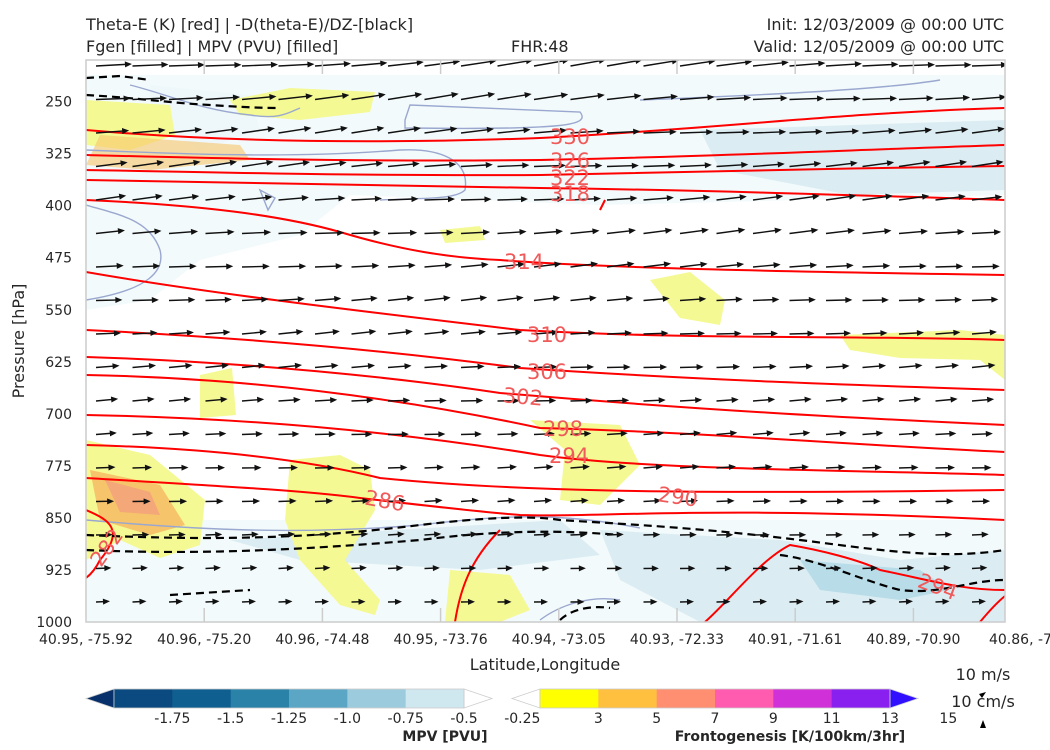  Describe the element at coordinates (172, 719) in the screenshot. I see `colorbar-tick-label: -1.75` at that location.